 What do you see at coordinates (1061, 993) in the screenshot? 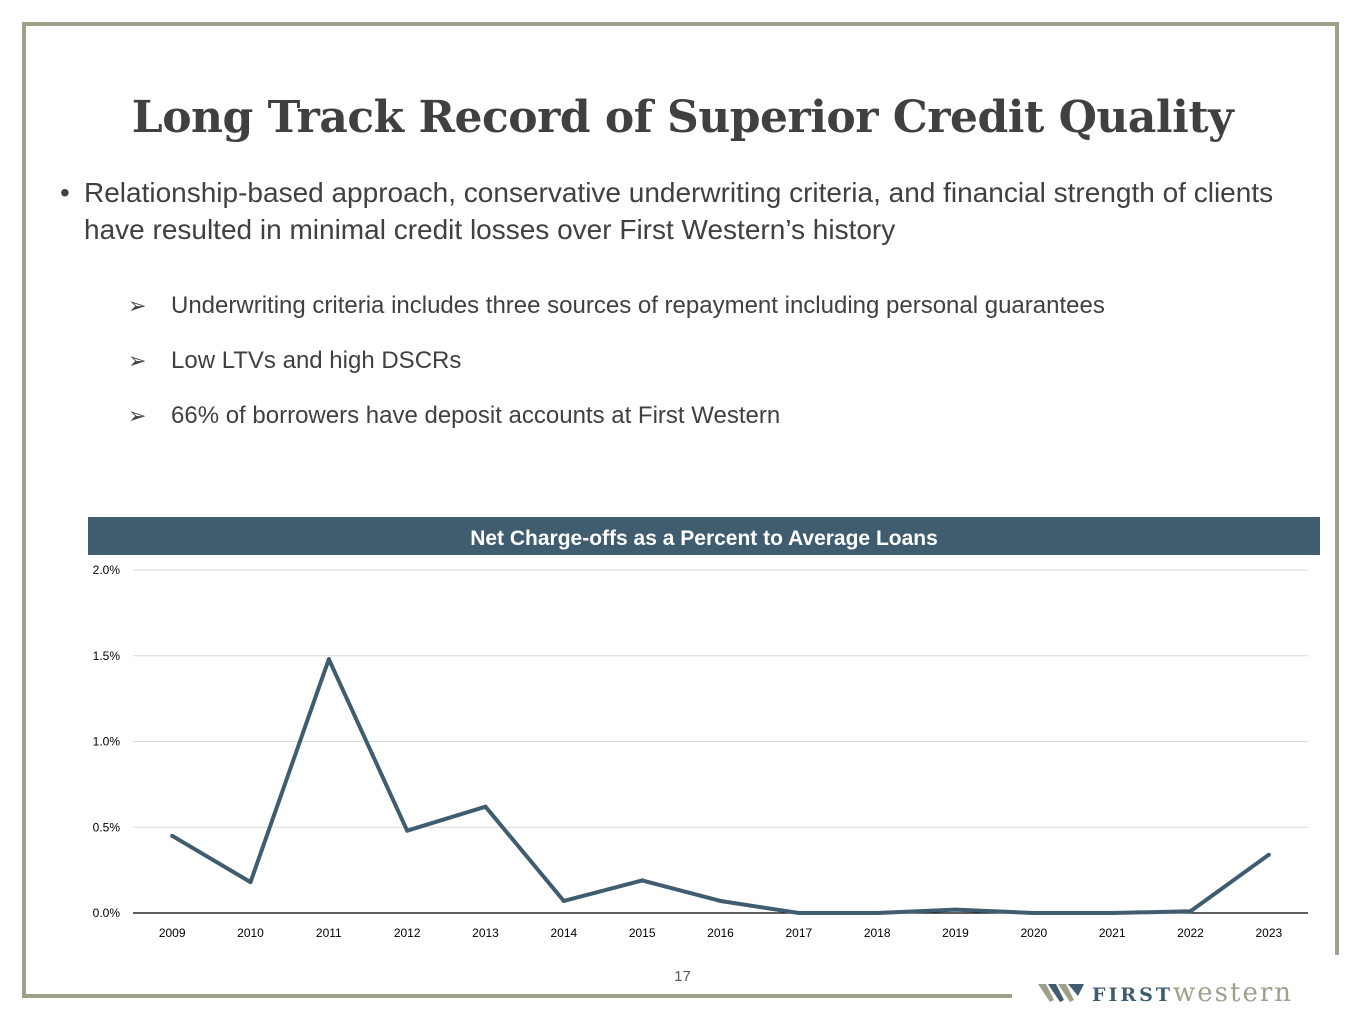
I see `w-chevron-logo-icon` at bounding box center [1061, 993].